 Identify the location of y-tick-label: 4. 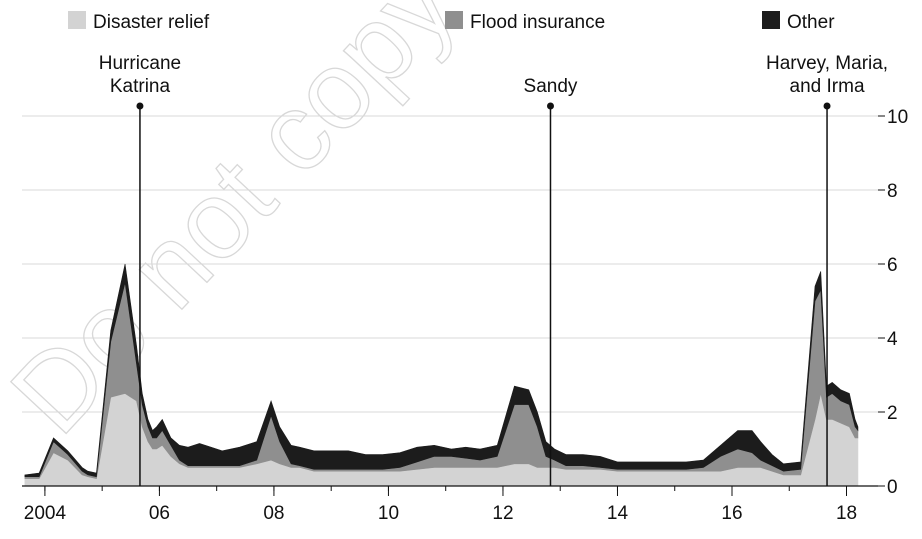
(892, 339).